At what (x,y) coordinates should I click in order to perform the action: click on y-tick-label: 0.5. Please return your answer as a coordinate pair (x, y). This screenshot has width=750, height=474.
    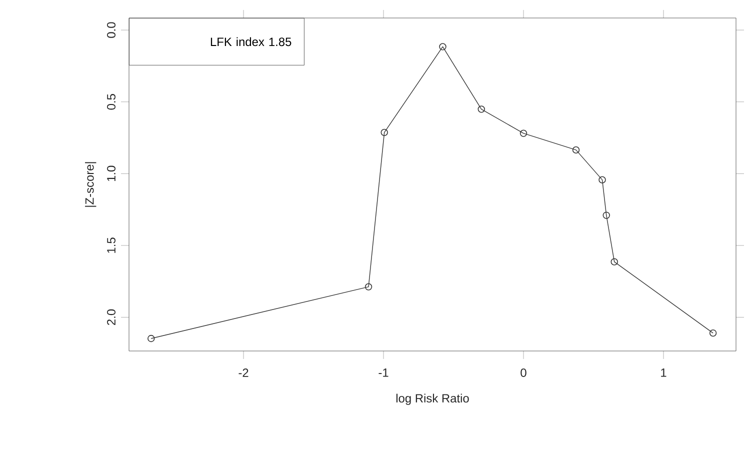
    Looking at the image, I should click on (111, 102).